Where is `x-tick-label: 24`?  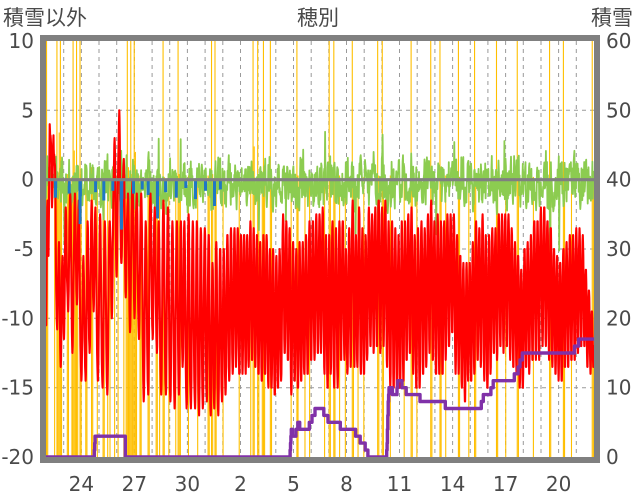
x-tick-label: 24 is located at coordinates (81, 484).